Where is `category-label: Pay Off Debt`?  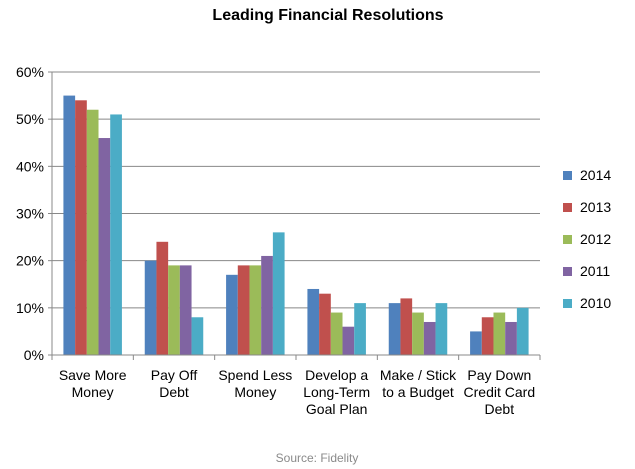 category-label: Pay Off Debt is located at coordinates (174, 383).